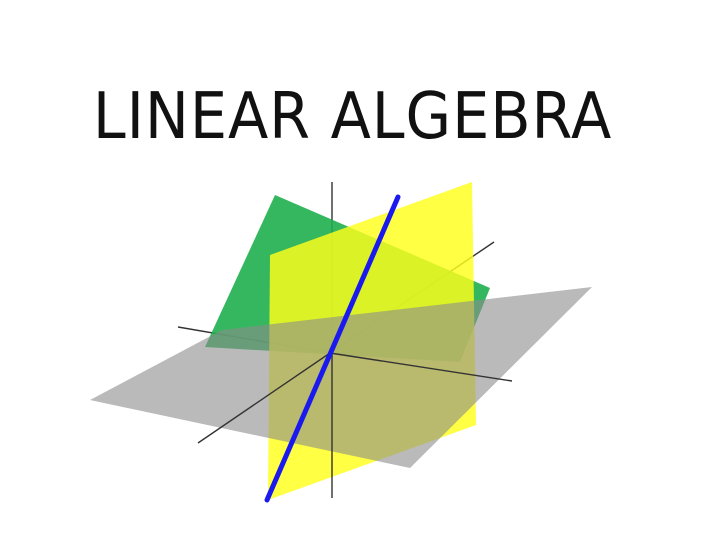 The width and height of the screenshot is (705, 550). I want to click on axis-x-front, so click(421, 367).